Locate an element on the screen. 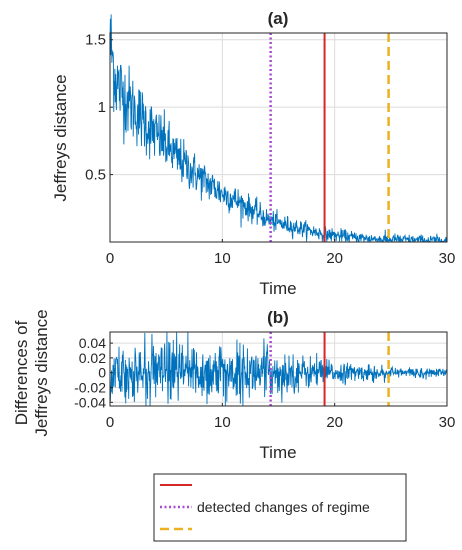 The image size is (462, 550). panel-a-xlabel: Time is located at coordinates (277, 288).